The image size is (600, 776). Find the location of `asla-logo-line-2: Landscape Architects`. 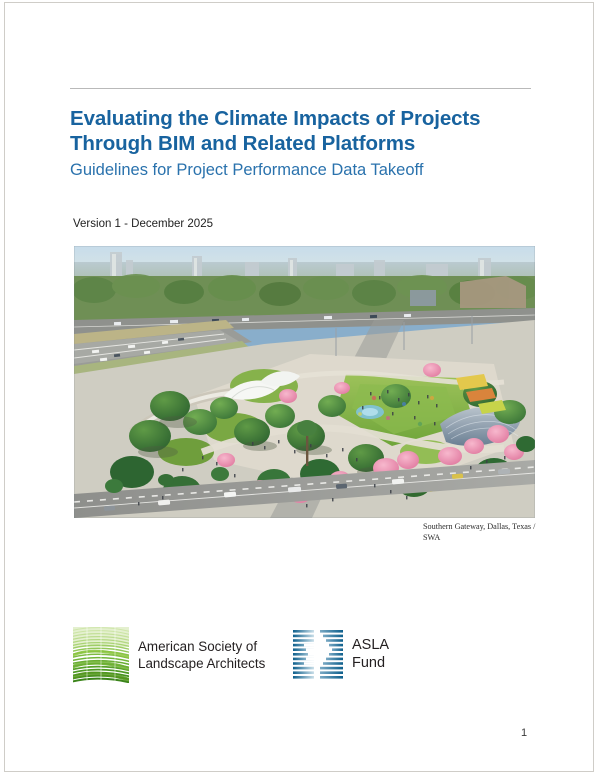

asla-logo-line-2: Landscape Architects is located at coordinates (202, 663).